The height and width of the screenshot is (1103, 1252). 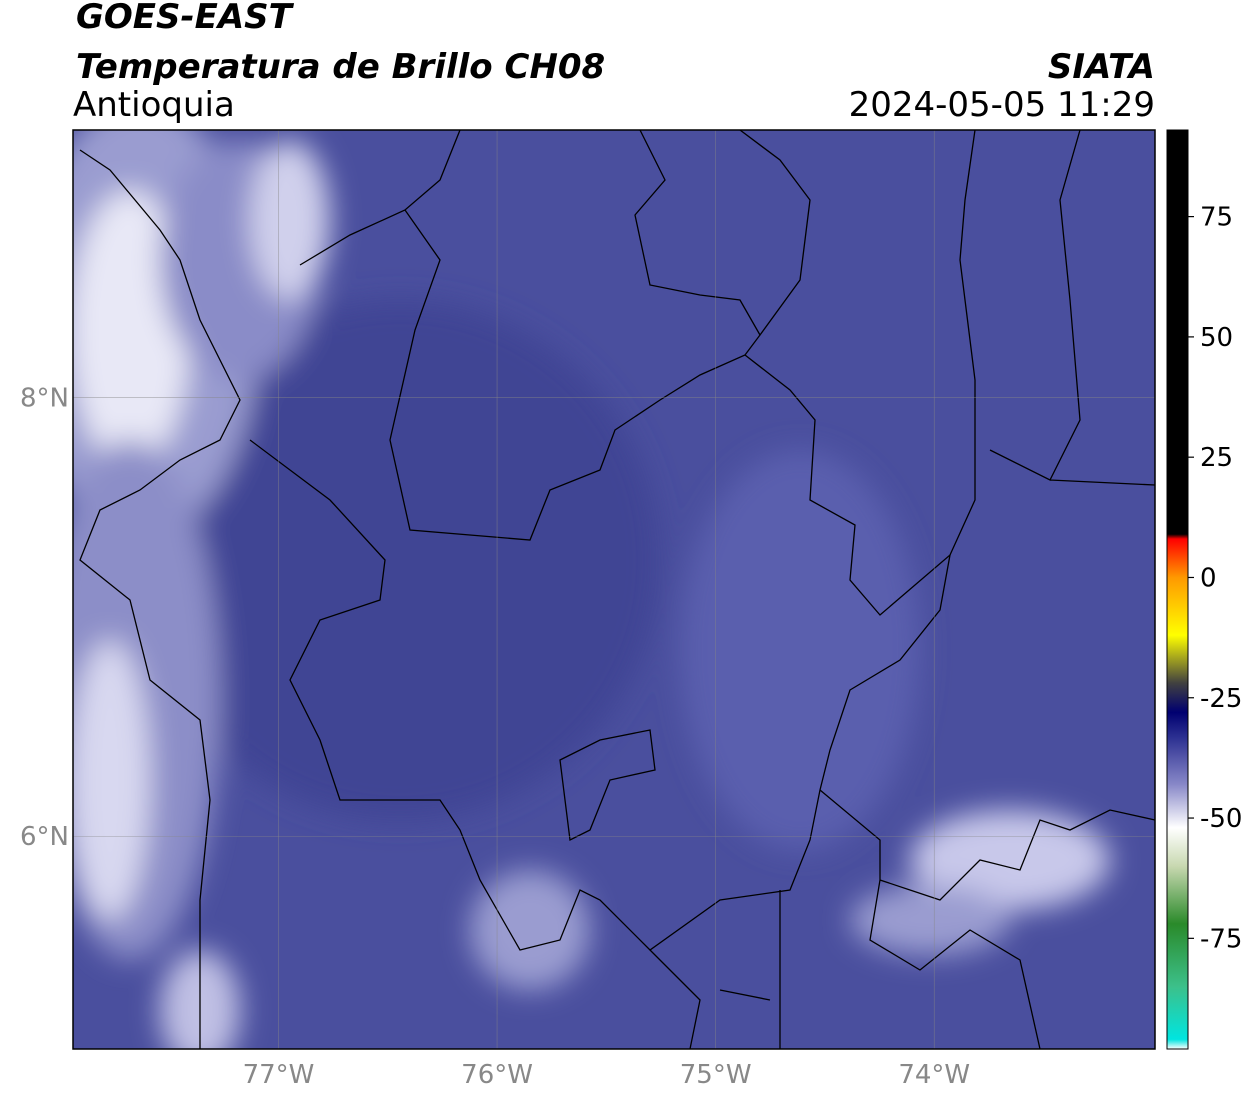 What do you see at coordinates (1221, 699) in the screenshot?
I see `colorbar-tick-label: -25` at bounding box center [1221, 699].